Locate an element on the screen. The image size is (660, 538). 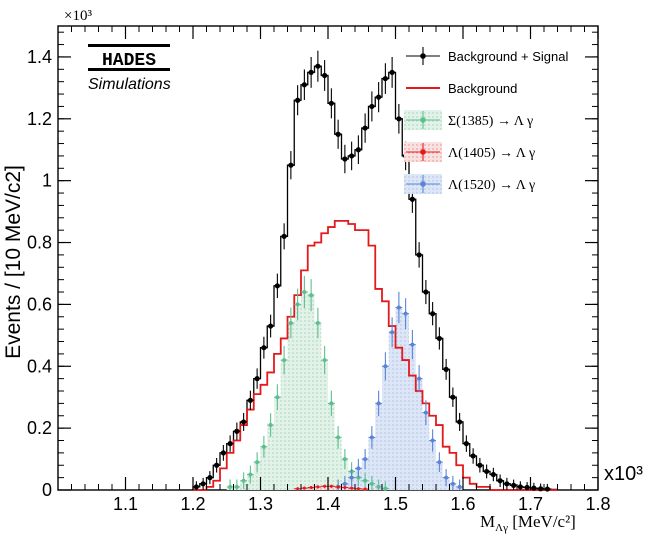
y-tick-label: 1 is located at coordinates (47, 181).